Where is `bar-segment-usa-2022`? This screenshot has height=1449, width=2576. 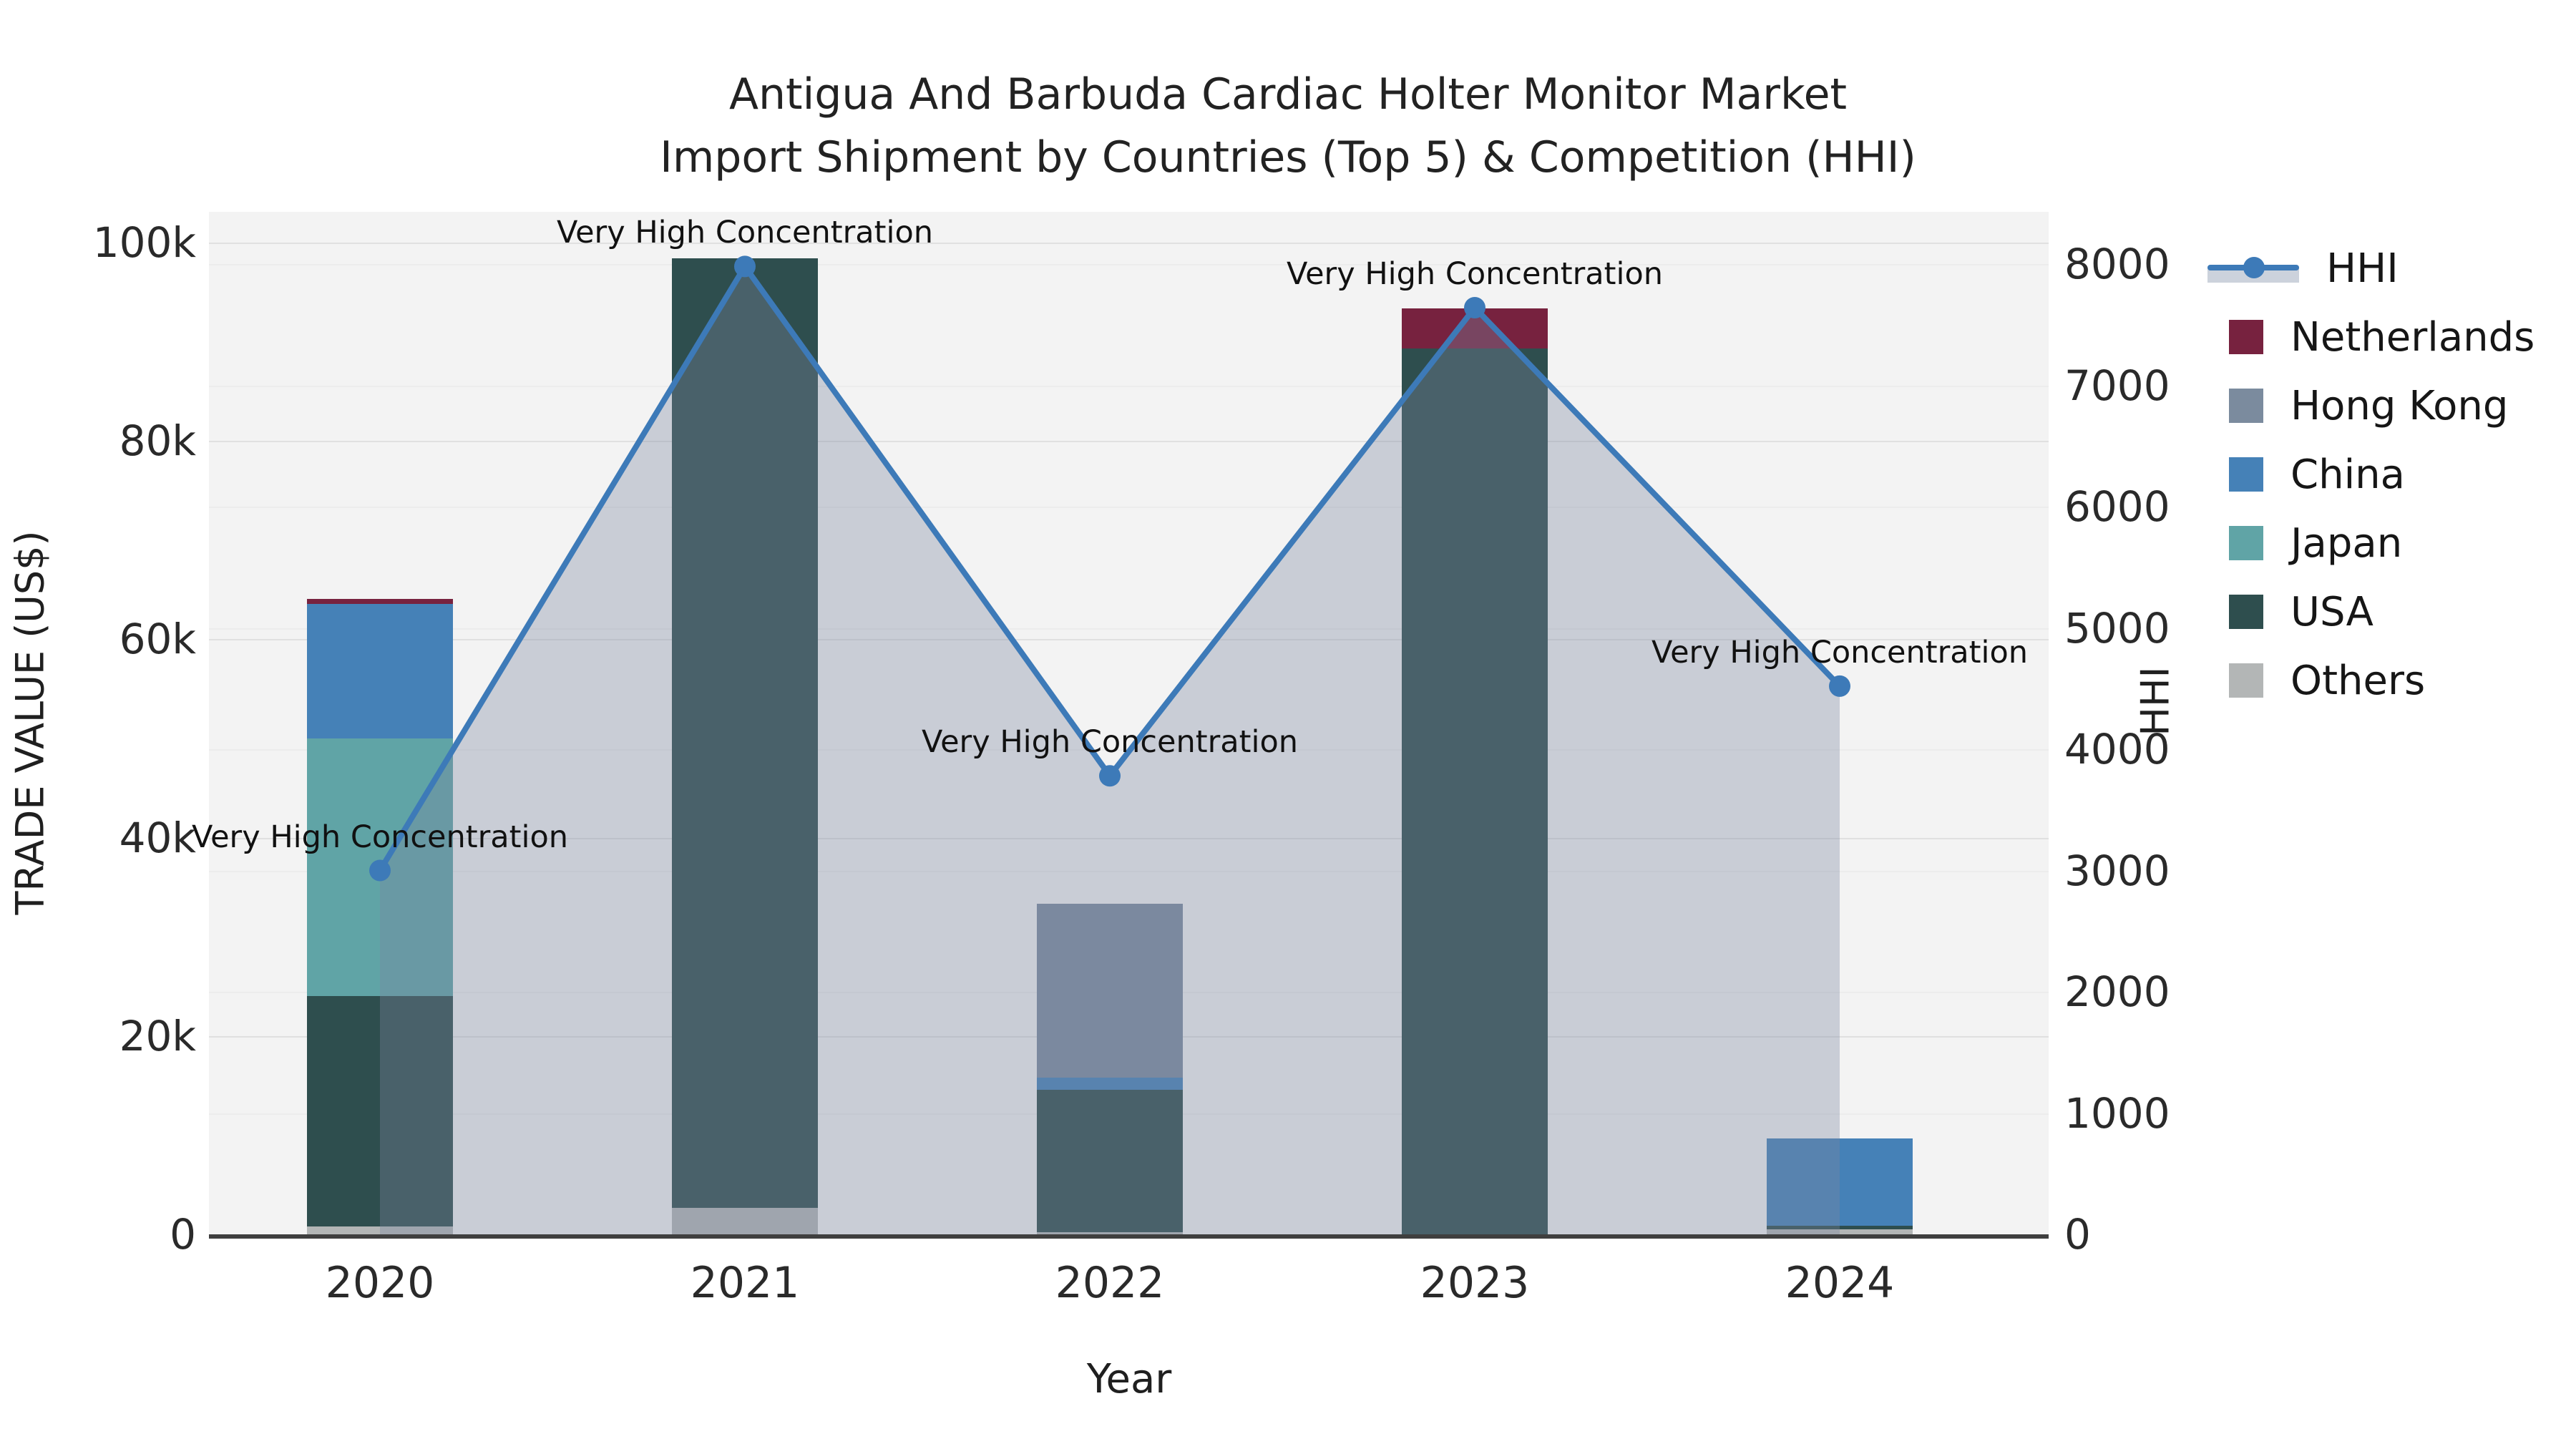
bar-segment-usa-2022 is located at coordinates (1110, 1161).